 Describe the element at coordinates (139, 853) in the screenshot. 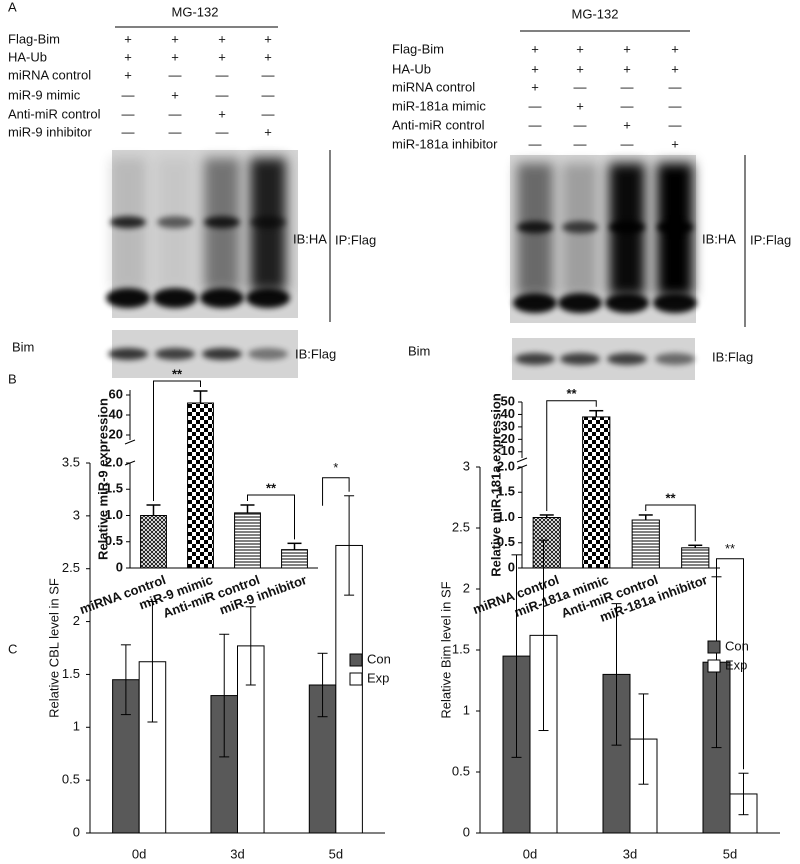

I see `x-tick-label: 0d` at that location.